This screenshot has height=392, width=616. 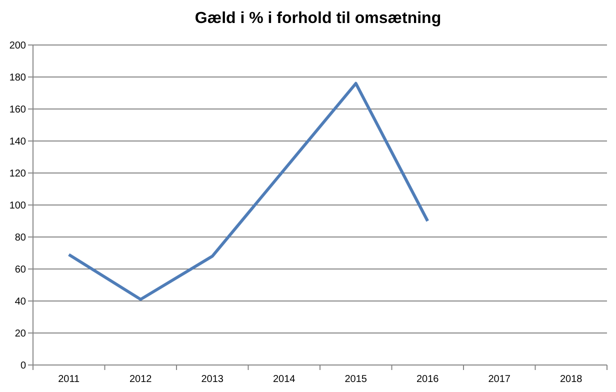 What do you see at coordinates (20, 302) in the screenshot?
I see `y-tick-label: 40` at bounding box center [20, 302].